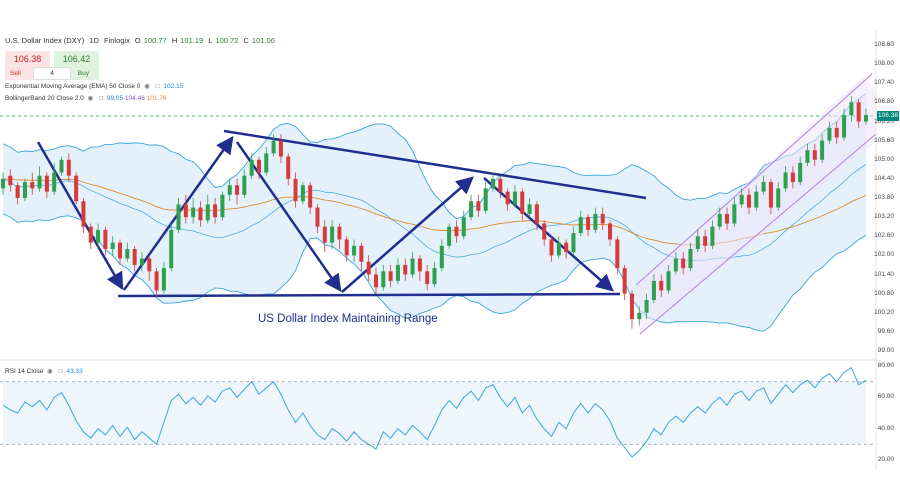 The height and width of the screenshot is (500, 900). I want to click on channel-lower, so click(758, 234).